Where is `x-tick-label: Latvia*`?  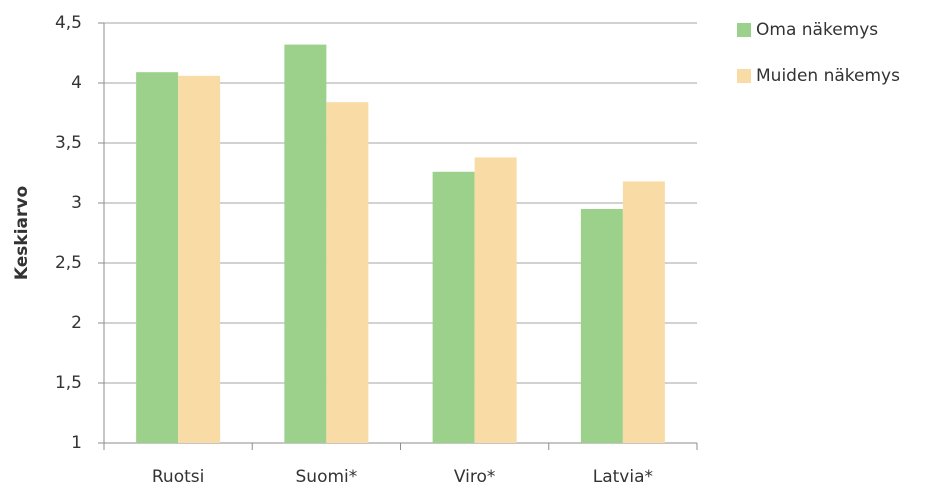 x-tick-label: Latvia* is located at coordinates (623, 477).